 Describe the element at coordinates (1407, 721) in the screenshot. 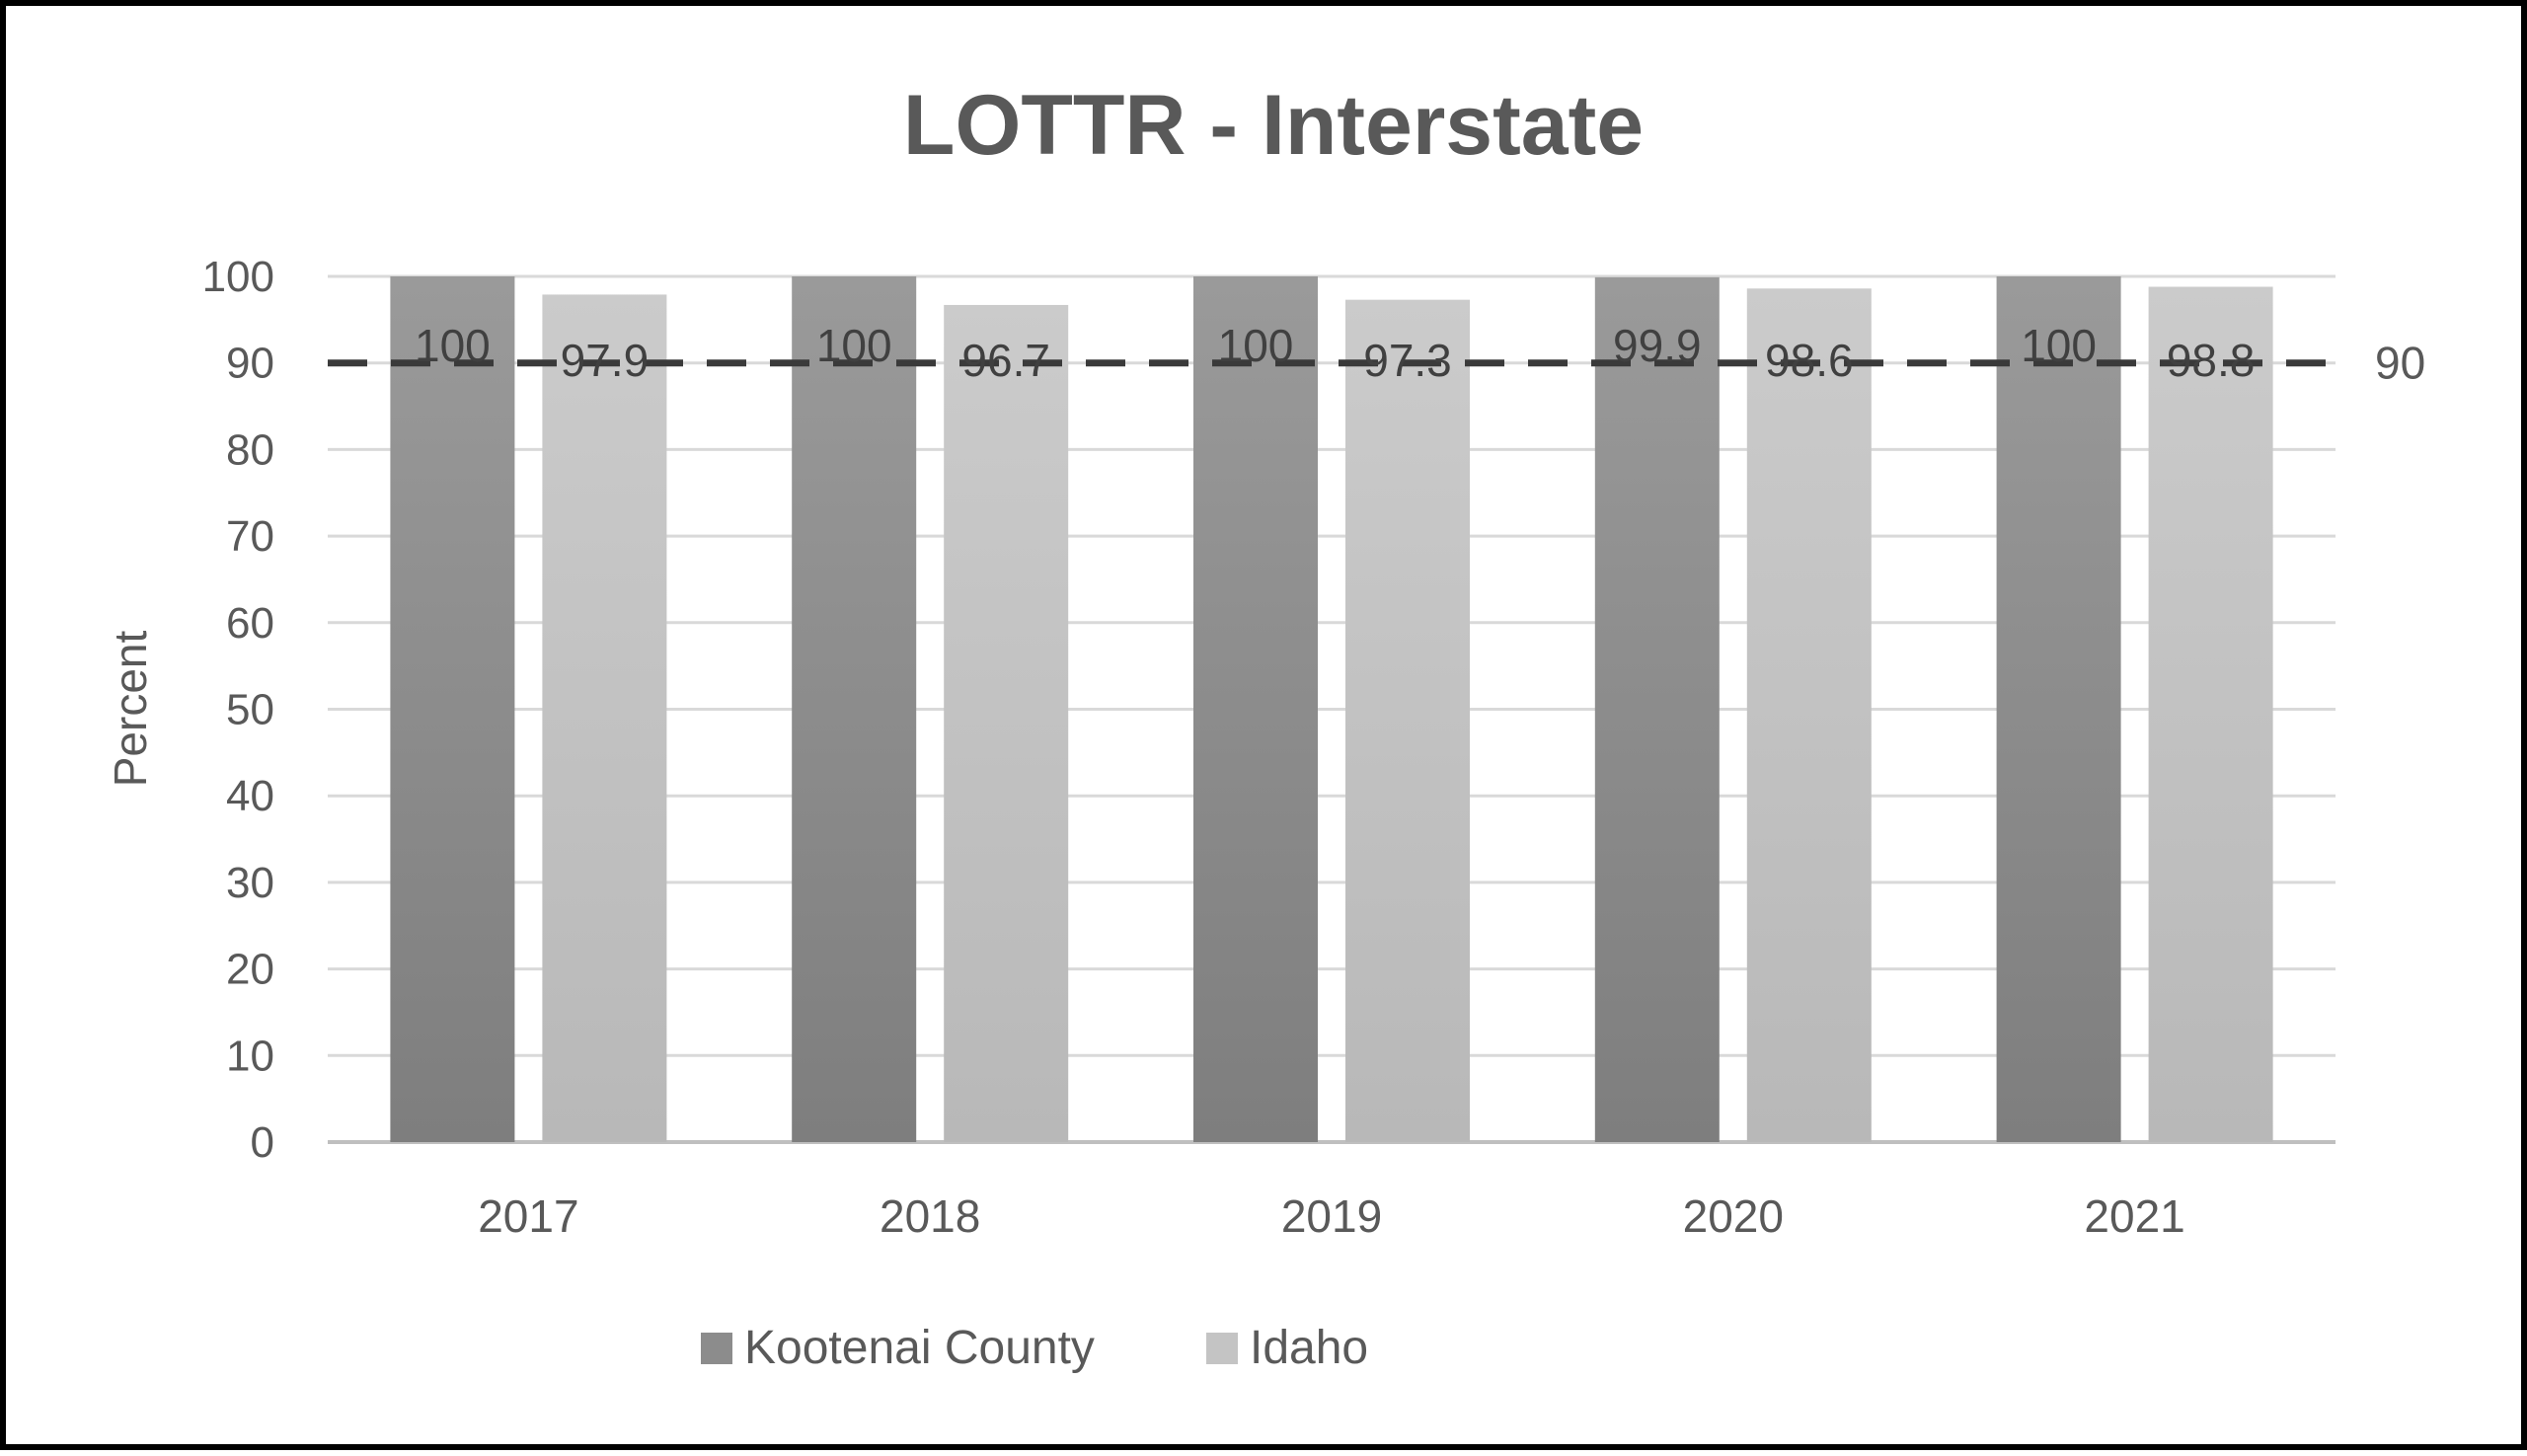

I see `bar-idaho-2019` at that location.